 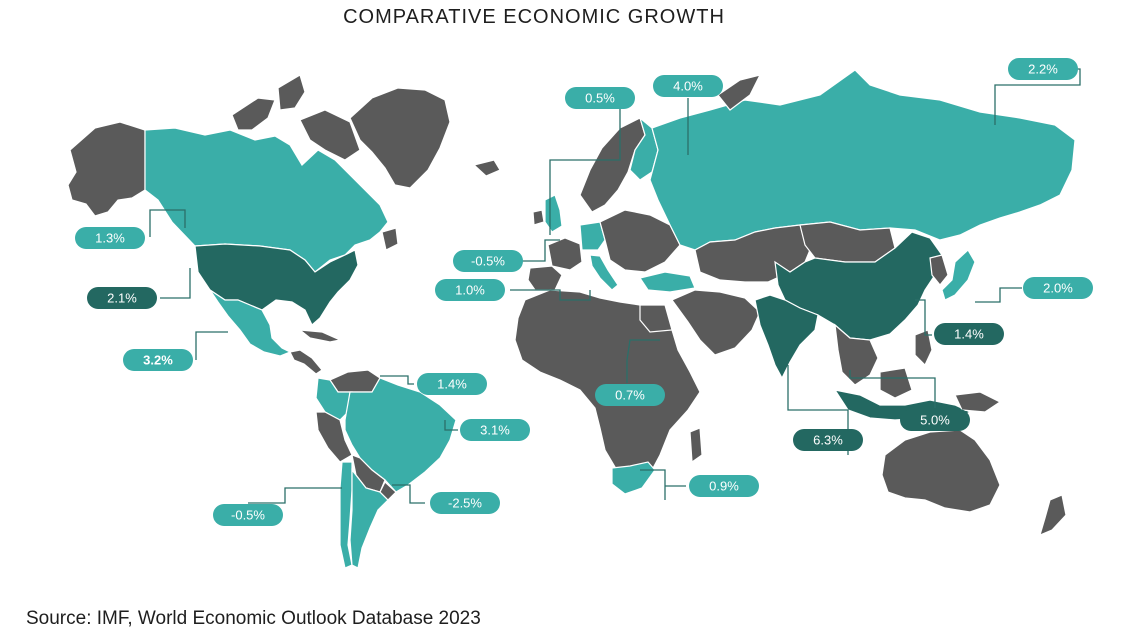 I want to click on value-pill-finland, so click(x=688, y=86).